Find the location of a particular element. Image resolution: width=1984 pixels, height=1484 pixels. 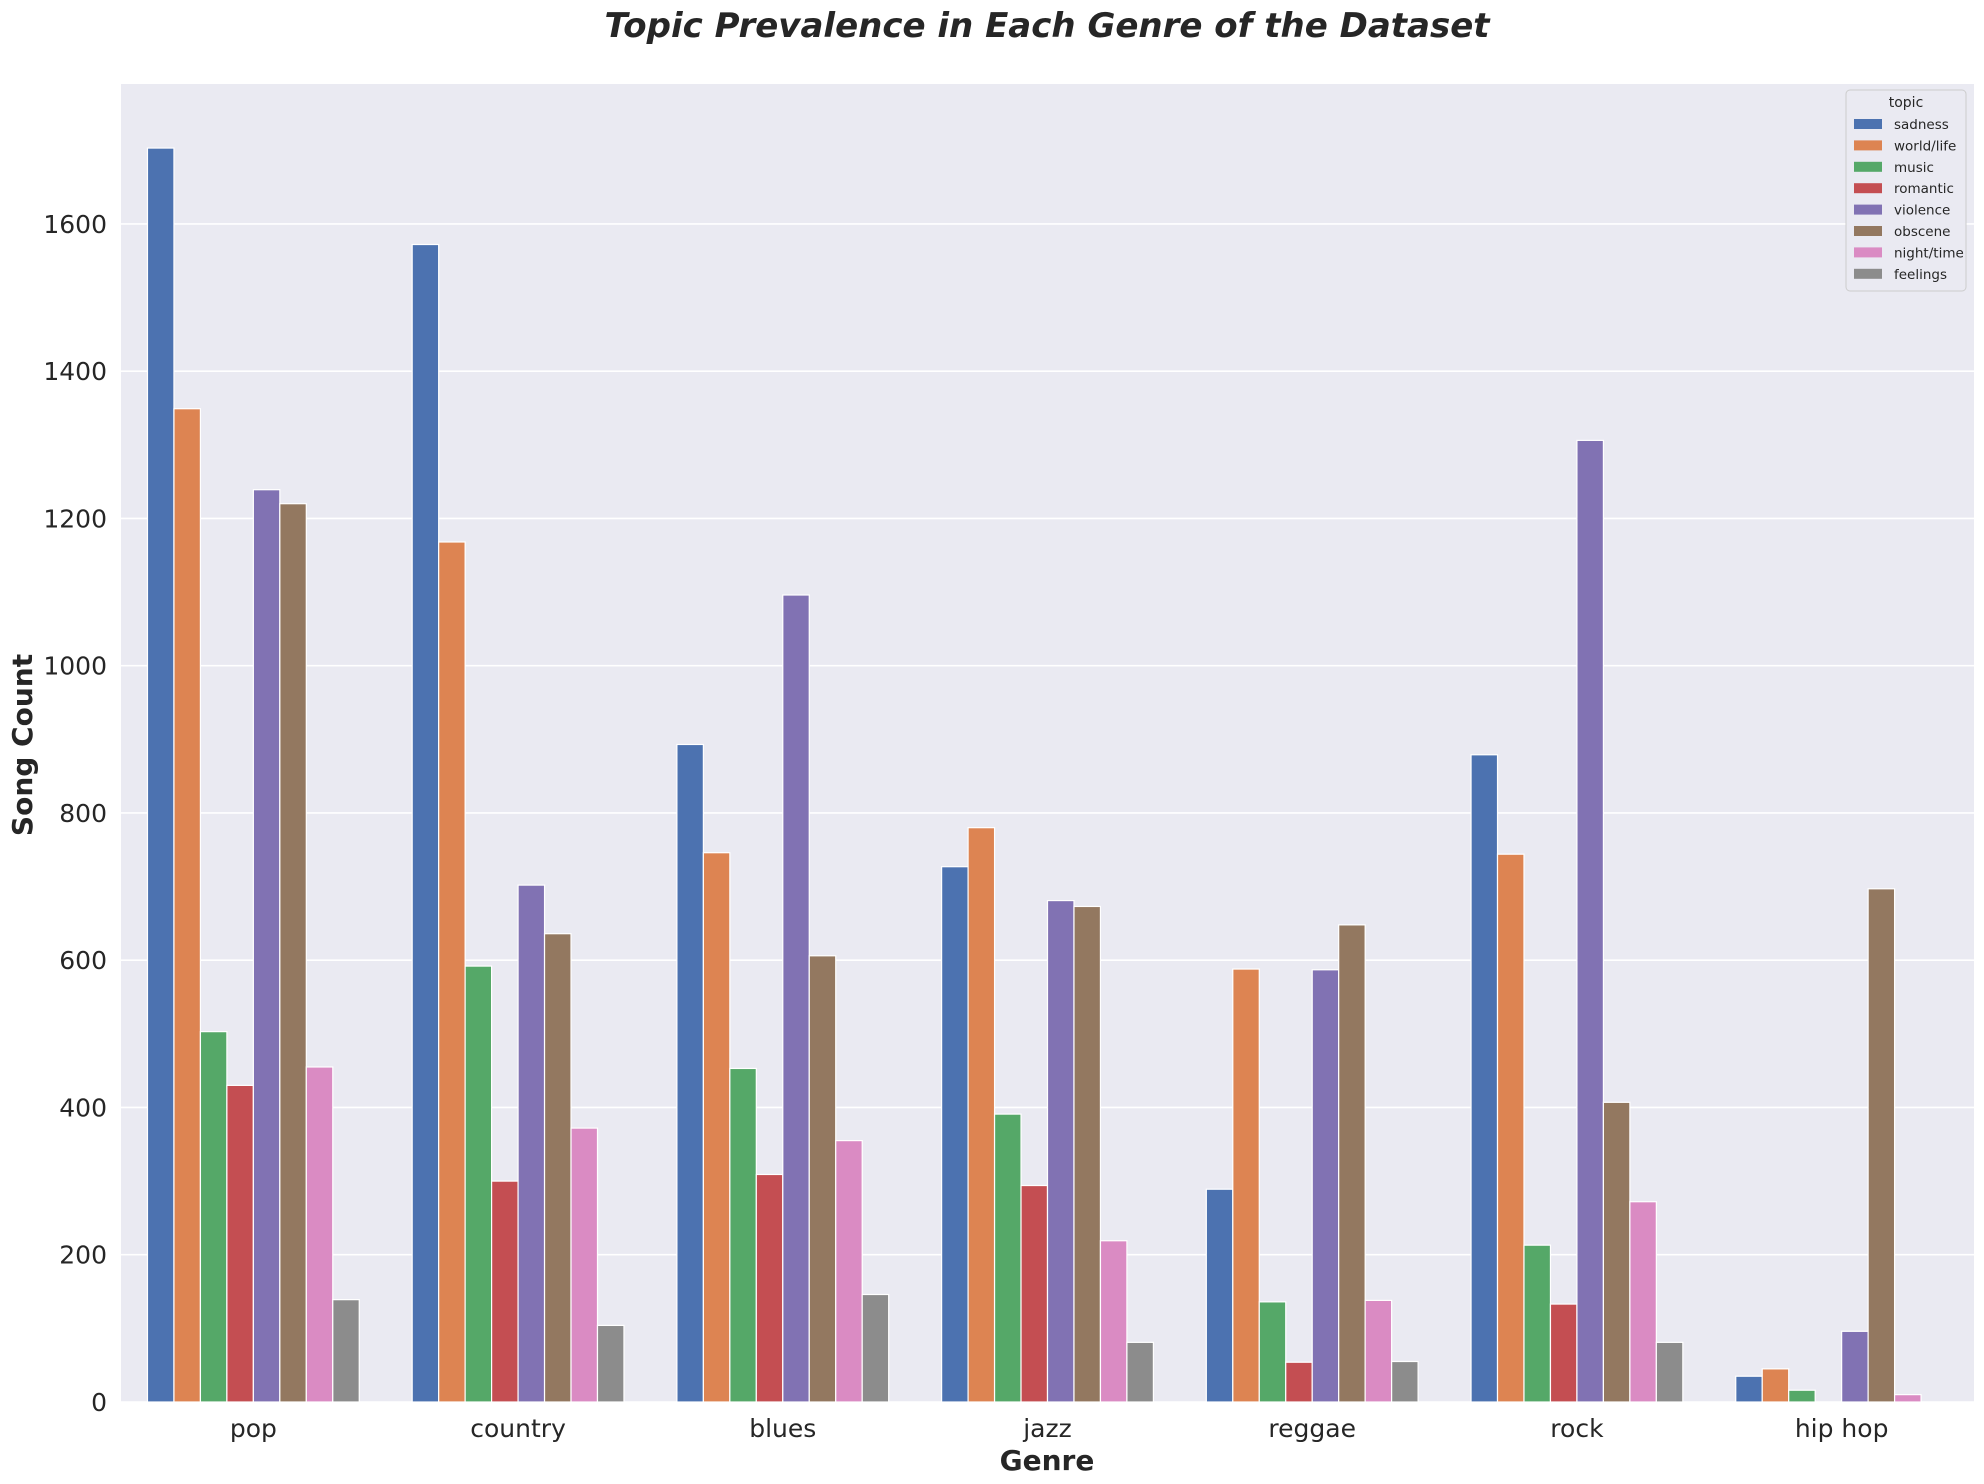

bar-night-time-blues is located at coordinates (849, 1271).